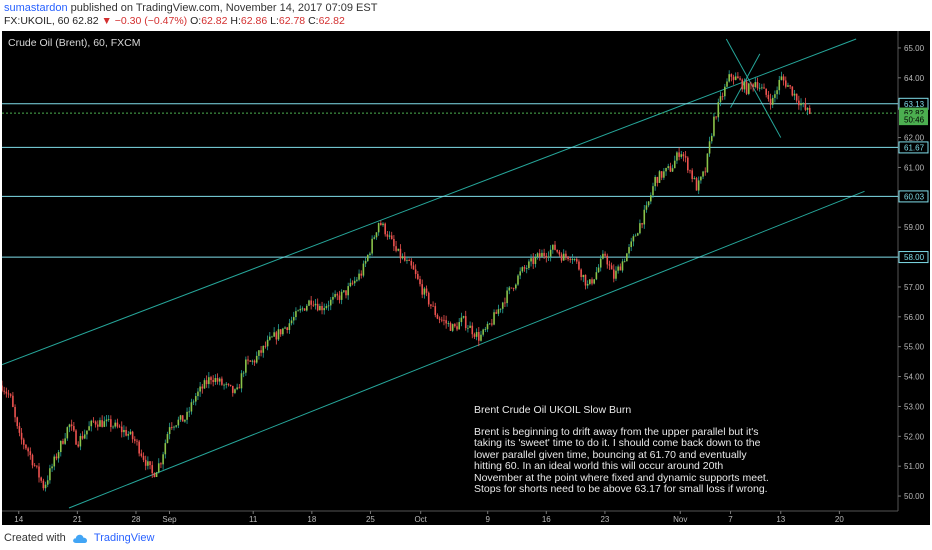 This screenshot has width=932, height=550. What do you see at coordinates (914, 377) in the screenshot?
I see `y-tick-label: 54.00` at bounding box center [914, 377].